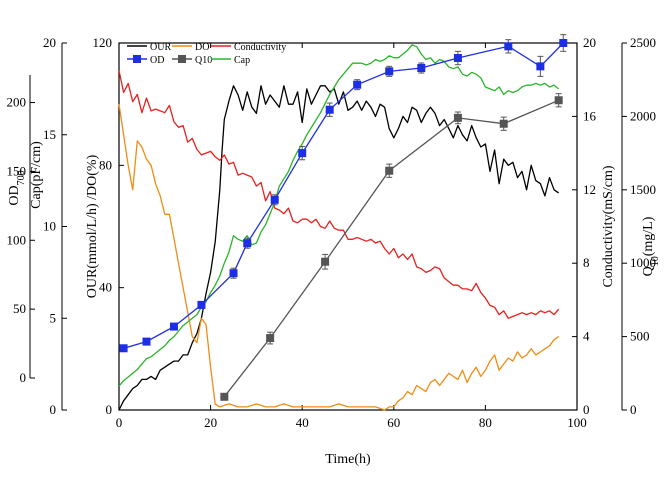 This screenshot has width=669, height=496. I want to click on cond-y-tick-label: 4, so click(586, 336).